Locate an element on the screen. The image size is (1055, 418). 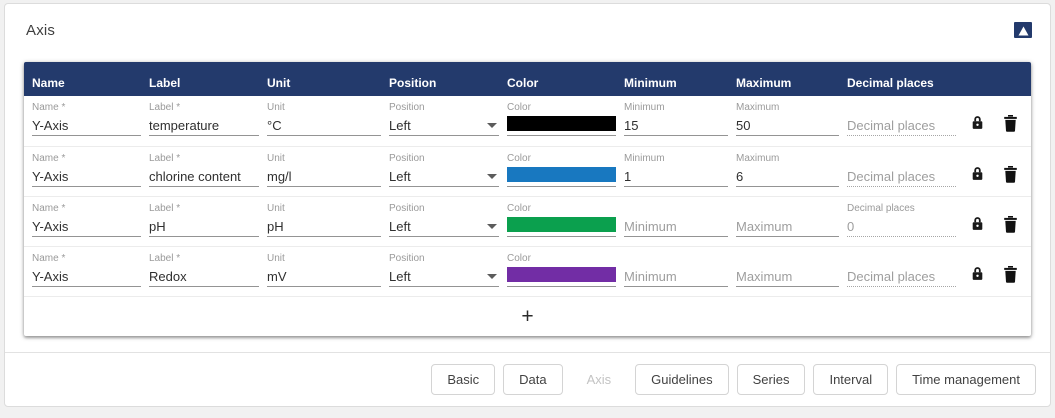
minimum-cell: Minimum is located at coordinates (680, 171).